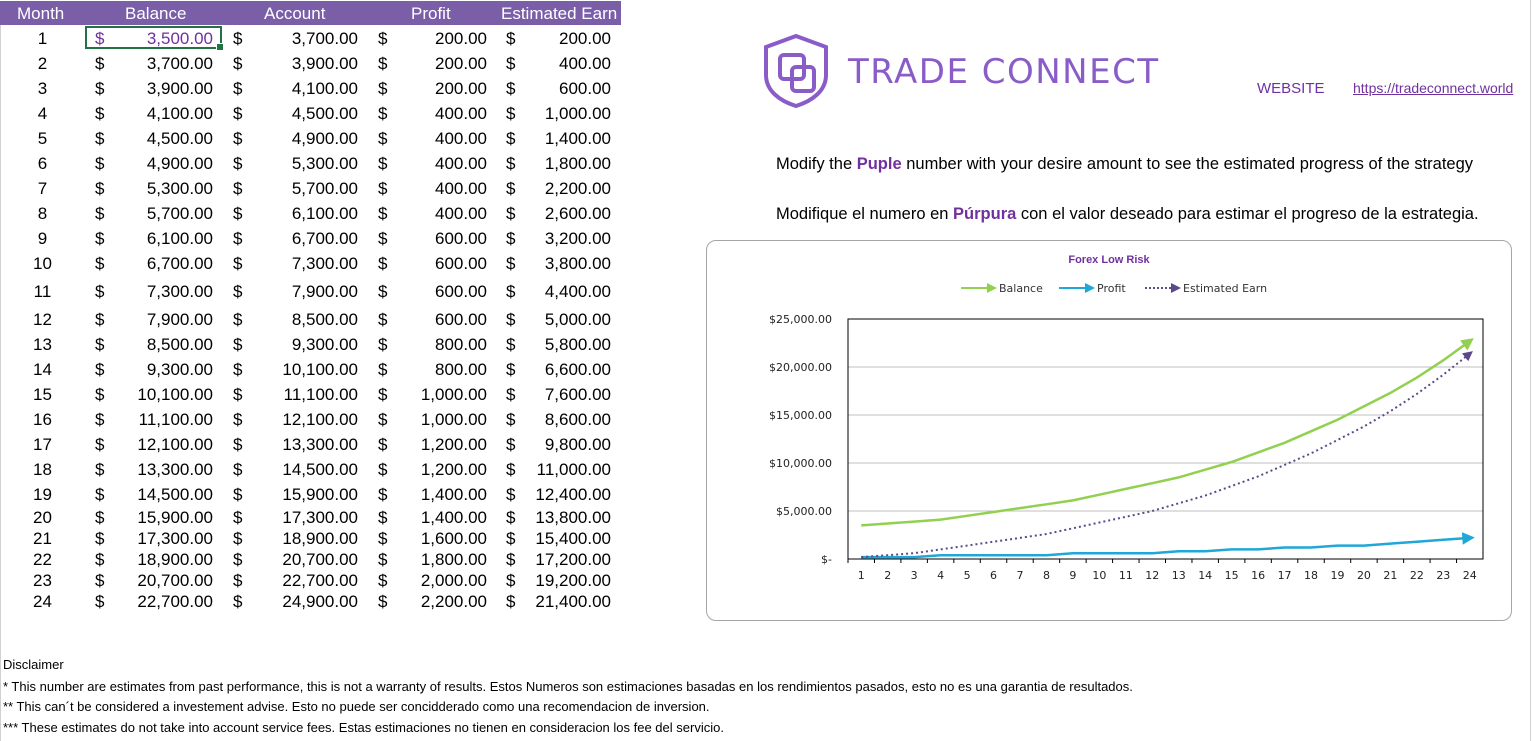 The image size is (1532, 741). I want to click on balance-cell: 5,700.00, so click(179, 213).